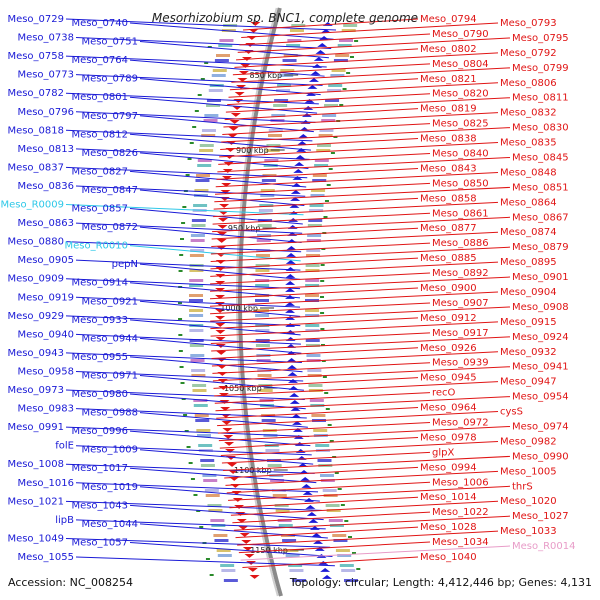 The width and height of the screenshot is (600, 600). Describe the element at coordinates (540, 367) in the screenshot. I see `gene-label: Meso_0941` at that location.